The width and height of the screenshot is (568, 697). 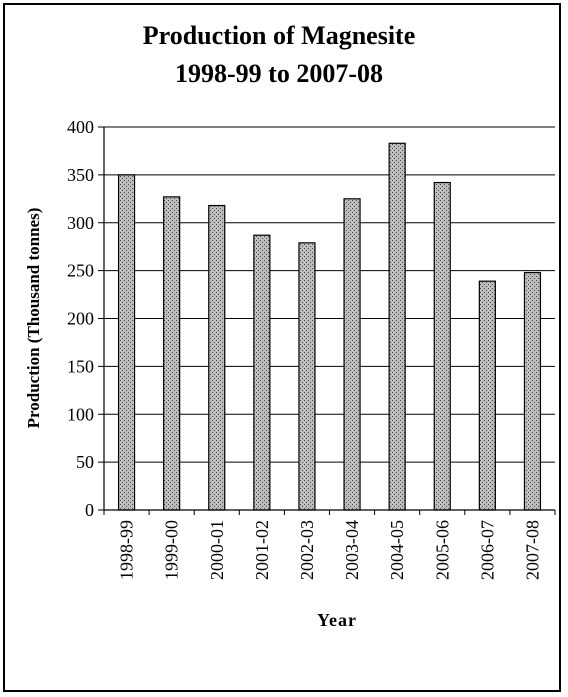 What do you see at coordinates (262, 550) in the screenshot?
I see `x-tick-label: 2001-02` at bounding box center [262, 550].